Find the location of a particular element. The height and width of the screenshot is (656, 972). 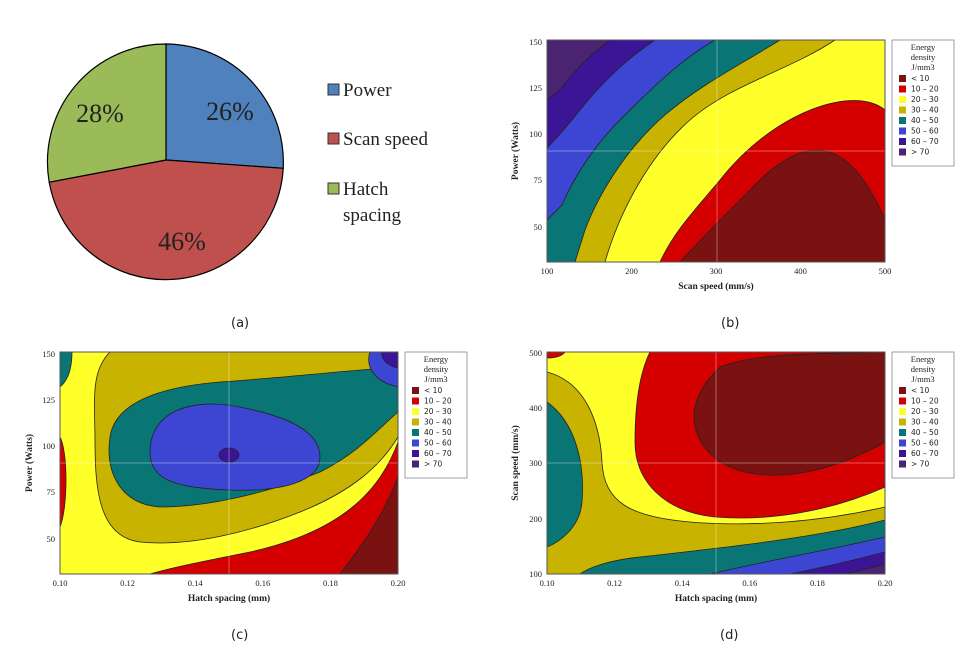

legend-label-spacing: spacing is located at coordinates (372, 215).